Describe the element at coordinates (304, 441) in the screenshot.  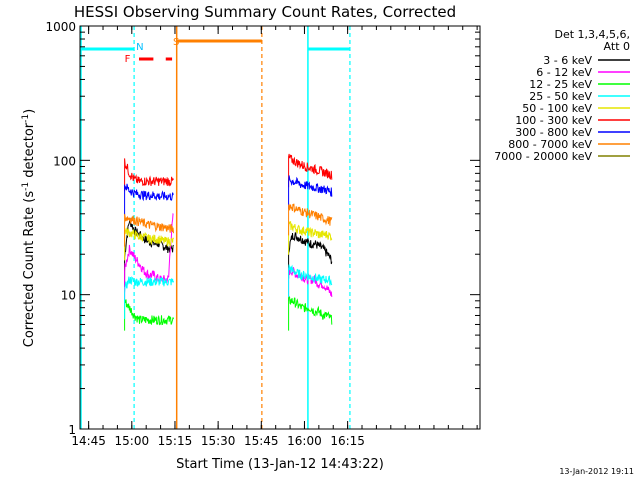
I see `x-tick-label-5: 16:00` at that location.